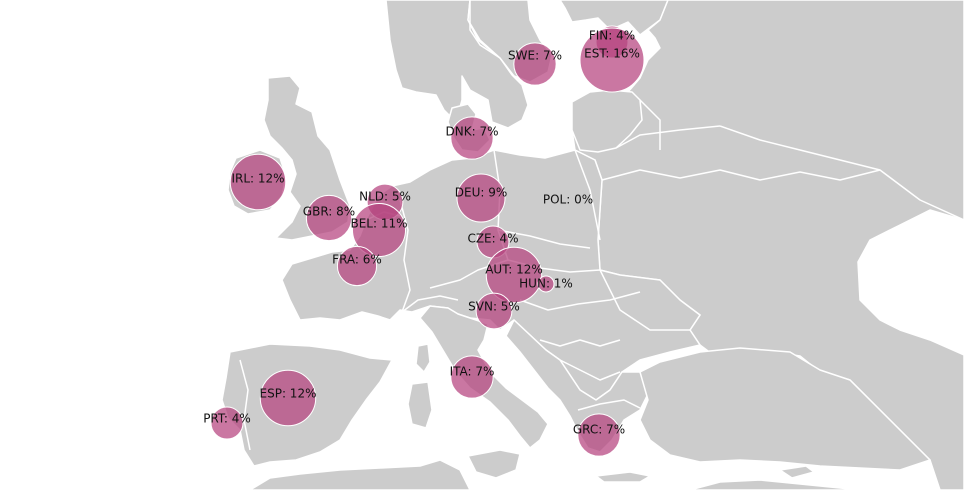 This screenshot has height=490, width=964. What do you see at coordinates (492, 239) in the screenshot?
I see `label-cze: CZE: 4%` at bounding box center [492, 239].